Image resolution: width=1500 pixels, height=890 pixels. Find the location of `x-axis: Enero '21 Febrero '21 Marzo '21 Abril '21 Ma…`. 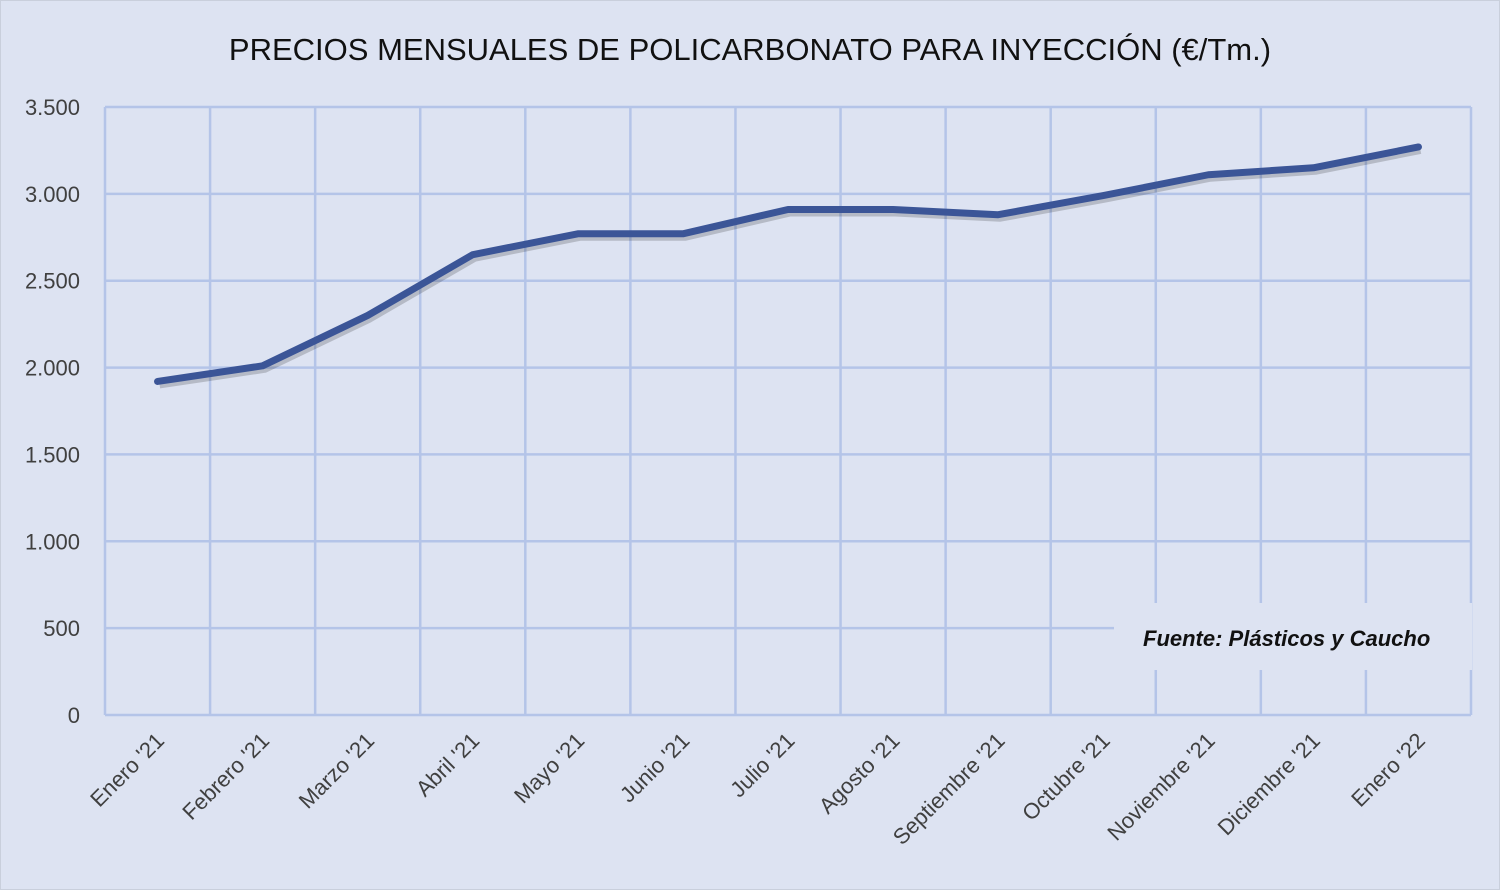

x-axis: Enero '21 Febrero '21 Marzo '21 Abril '21 Ma… is located at coordinates (757, 789).